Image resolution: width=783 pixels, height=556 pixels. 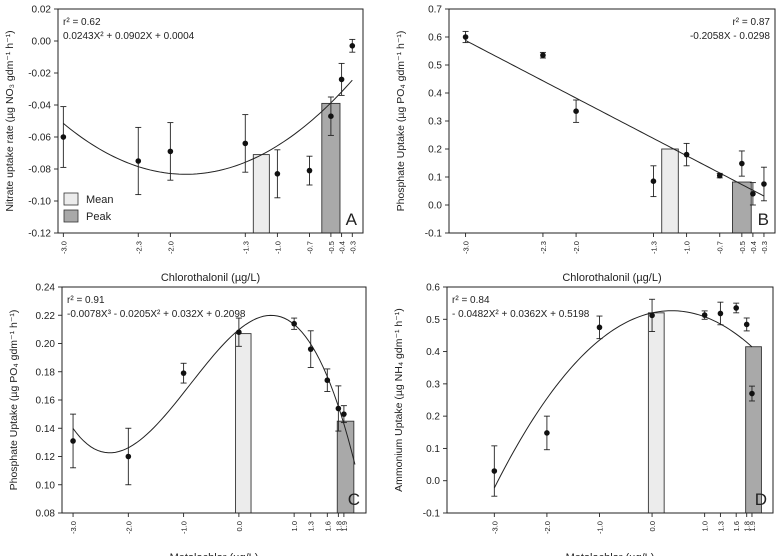 What do you see at coordinates (433, 417) in the screenshot?
I see `y-tick-label: 0.2` at bounding box center [433, 417].